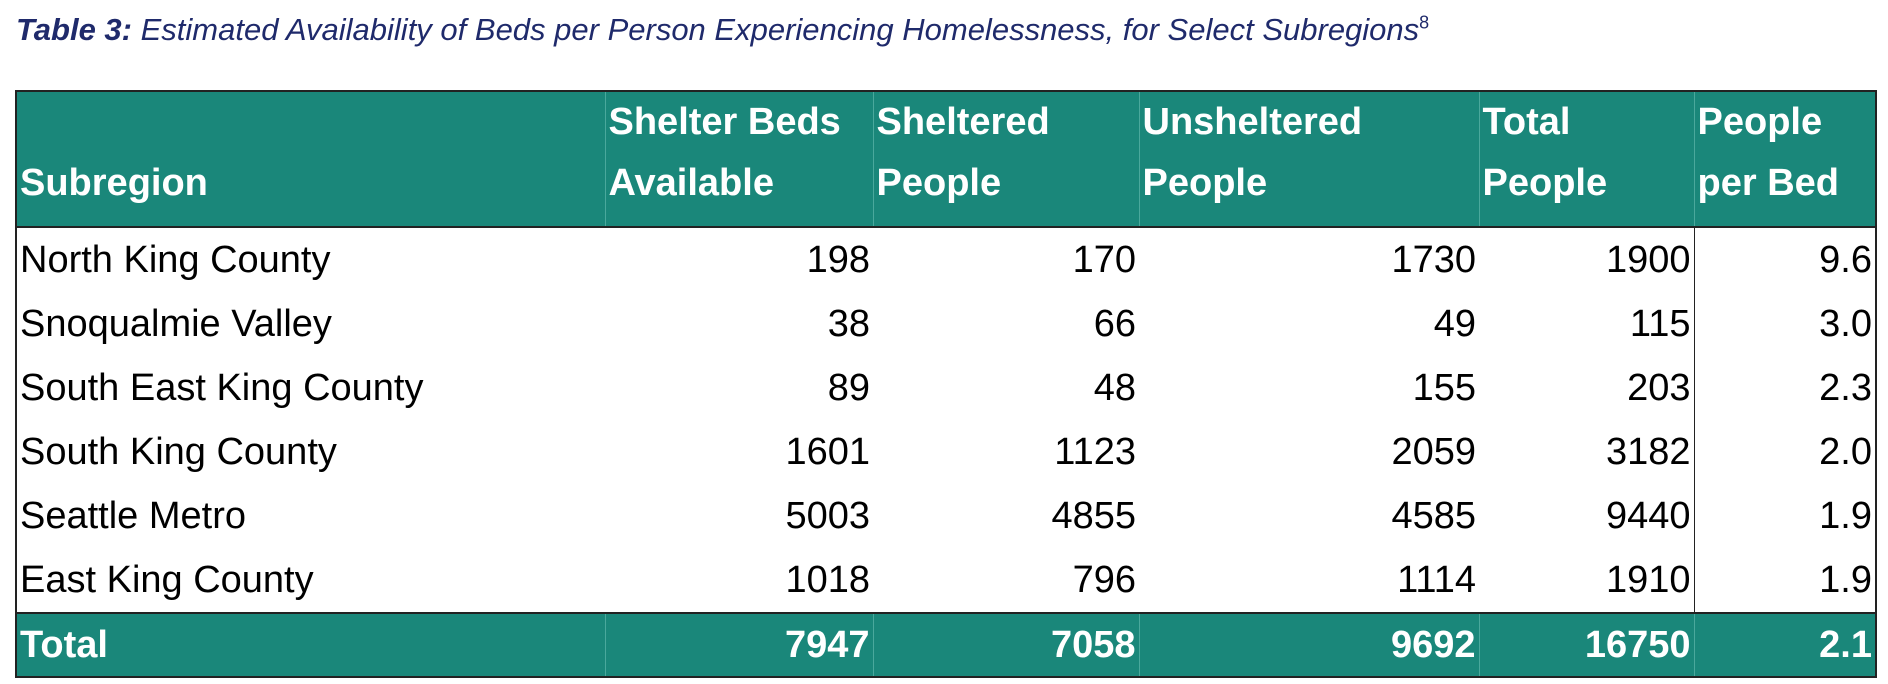 Image resolution: width=1888 pixels, height=684 pixels. Describe the element at coordinates (310, 388) in the screenshot. I see `cell-subregion: South East King County` at that location.